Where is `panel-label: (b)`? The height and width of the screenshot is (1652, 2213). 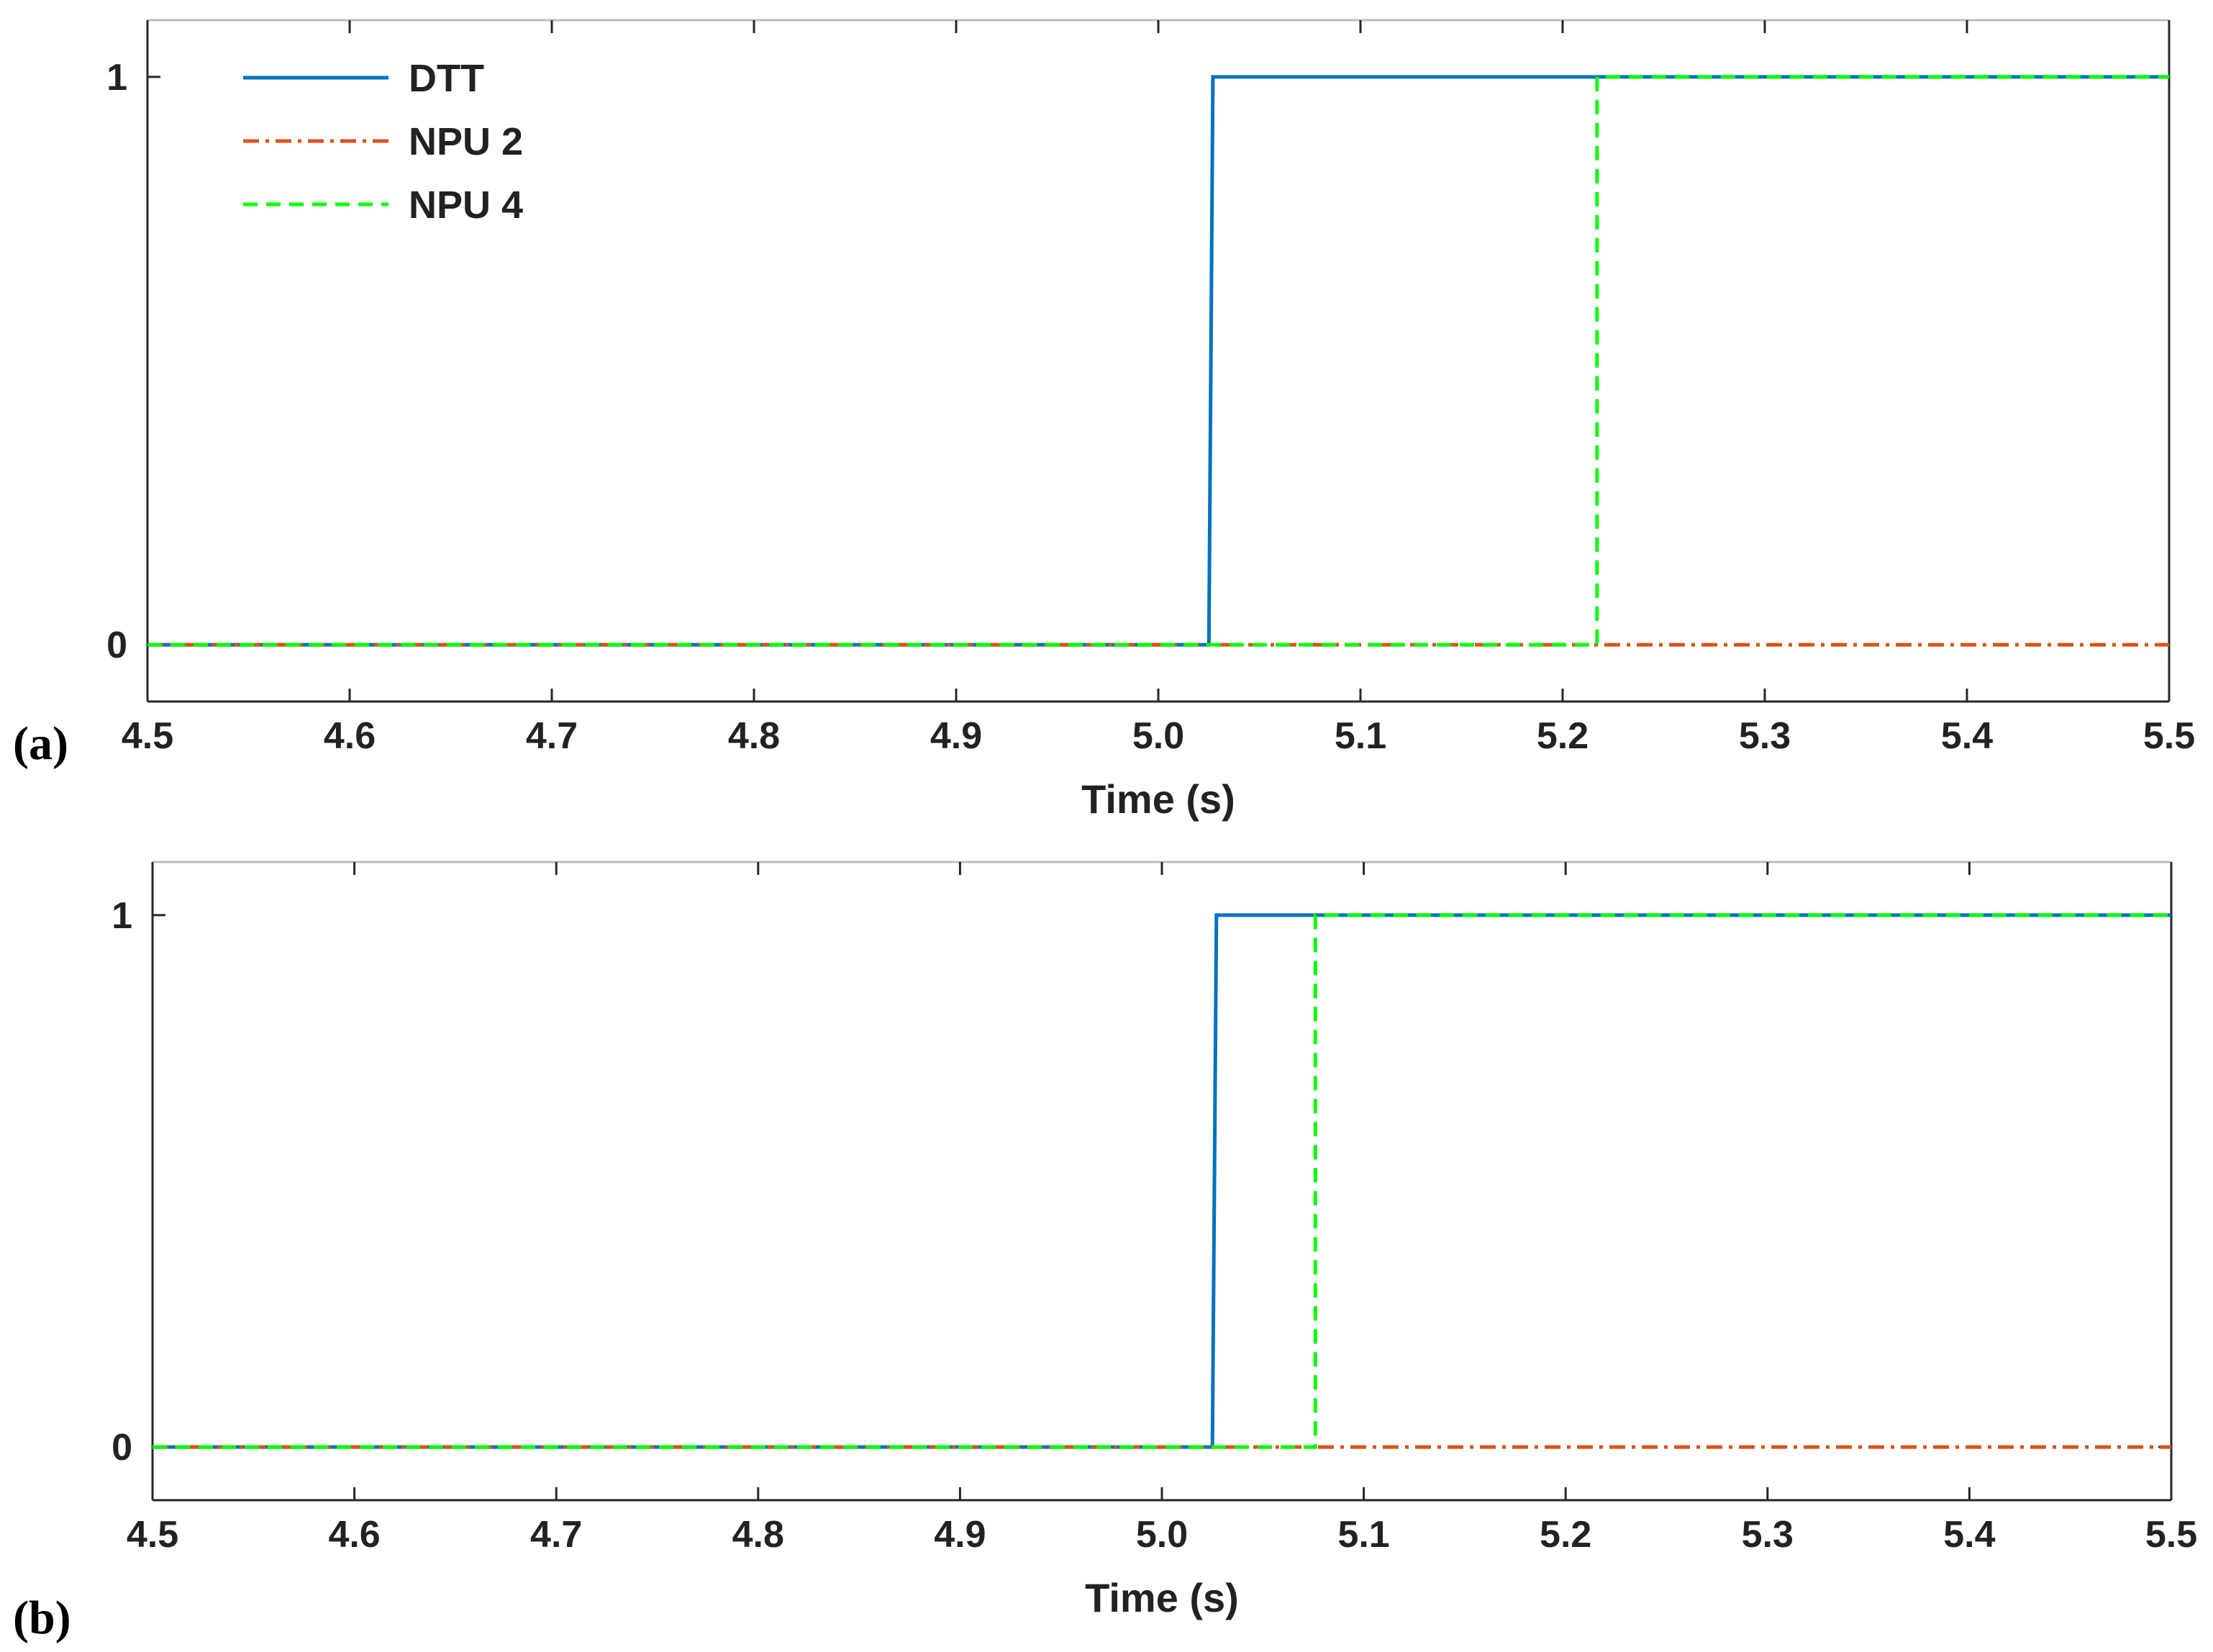
panel-label: (b) is located at coordinates (42, 1618).